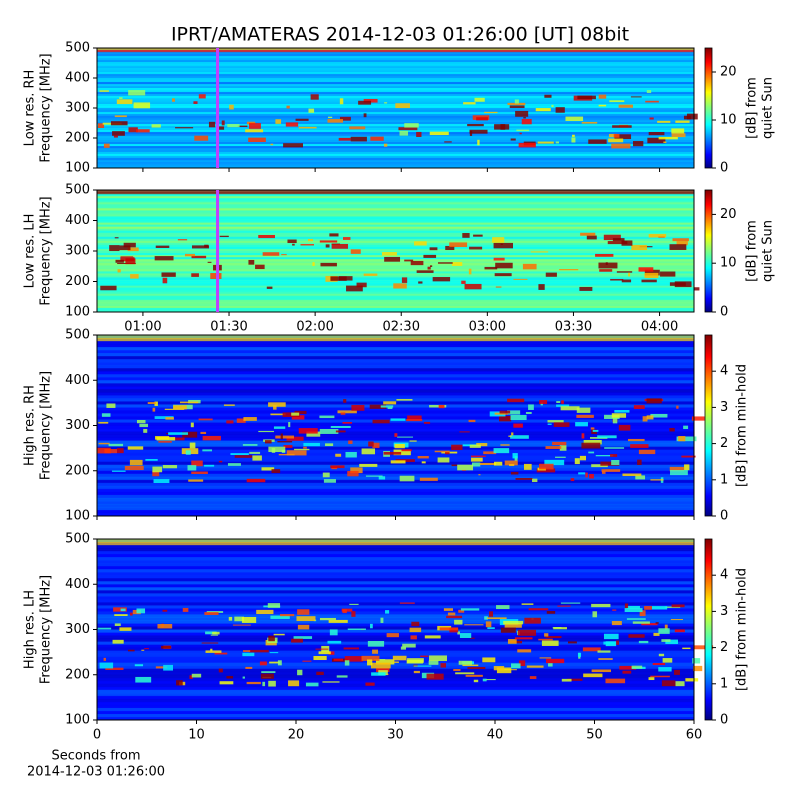 The width and height of the screenshot is (800, 800). Describe the element at coordinates (724, 479) in the screenshot. I see `colorbar-tick-label: 1` at that location.